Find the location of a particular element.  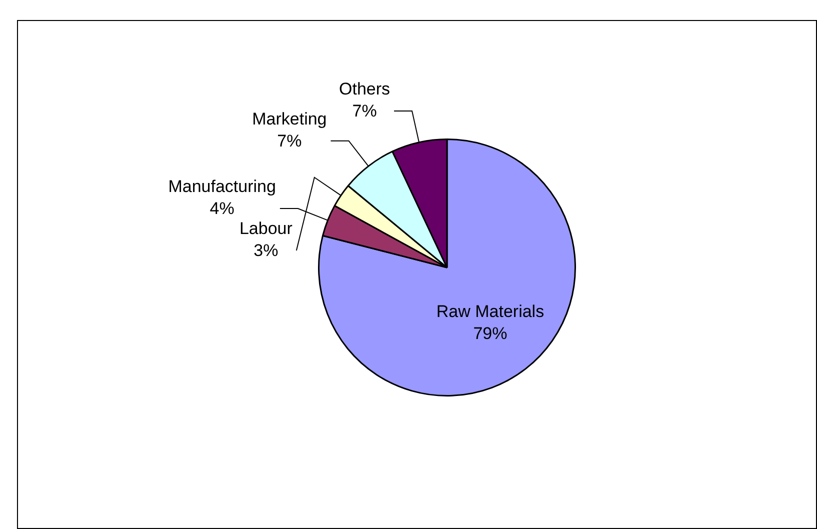

data-label: 79% is located at coordinates (490, 333).